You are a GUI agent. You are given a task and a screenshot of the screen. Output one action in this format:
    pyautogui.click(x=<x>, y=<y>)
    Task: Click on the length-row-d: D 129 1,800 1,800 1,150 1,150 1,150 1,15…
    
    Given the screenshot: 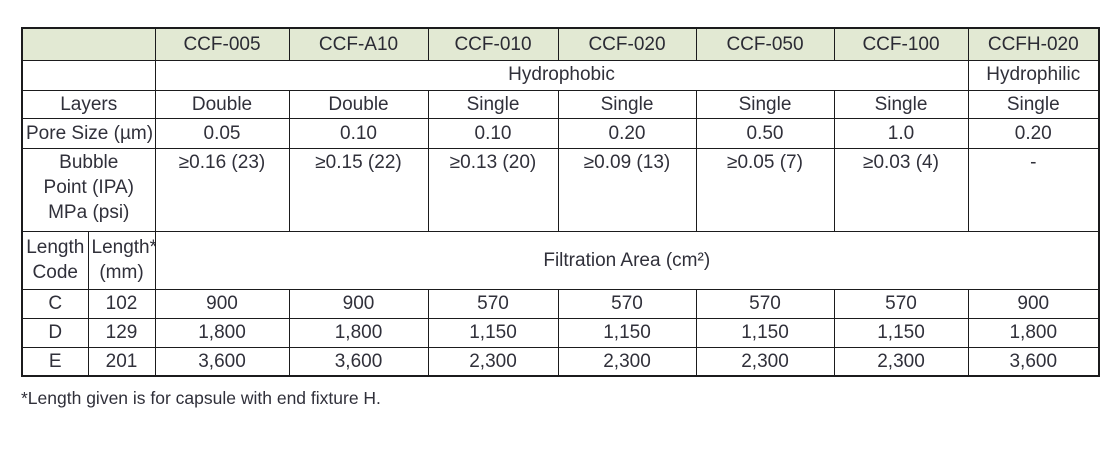 What is the action you would take?
    pyautogui.click(x=560, y=332)
    